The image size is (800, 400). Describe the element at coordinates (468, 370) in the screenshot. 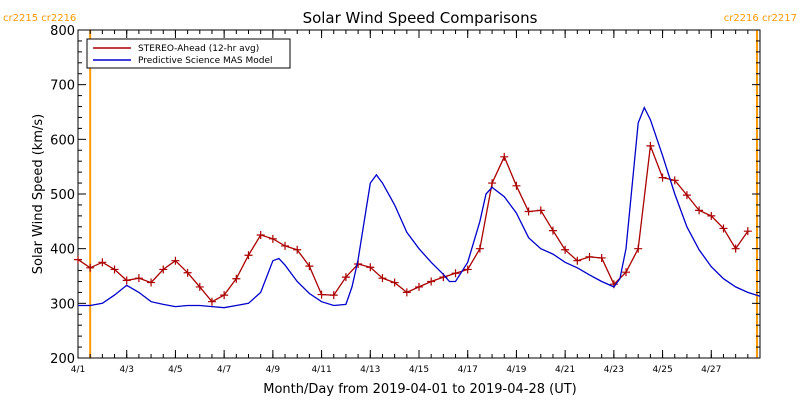

I see `x-tick-label: 4/17` at that location.